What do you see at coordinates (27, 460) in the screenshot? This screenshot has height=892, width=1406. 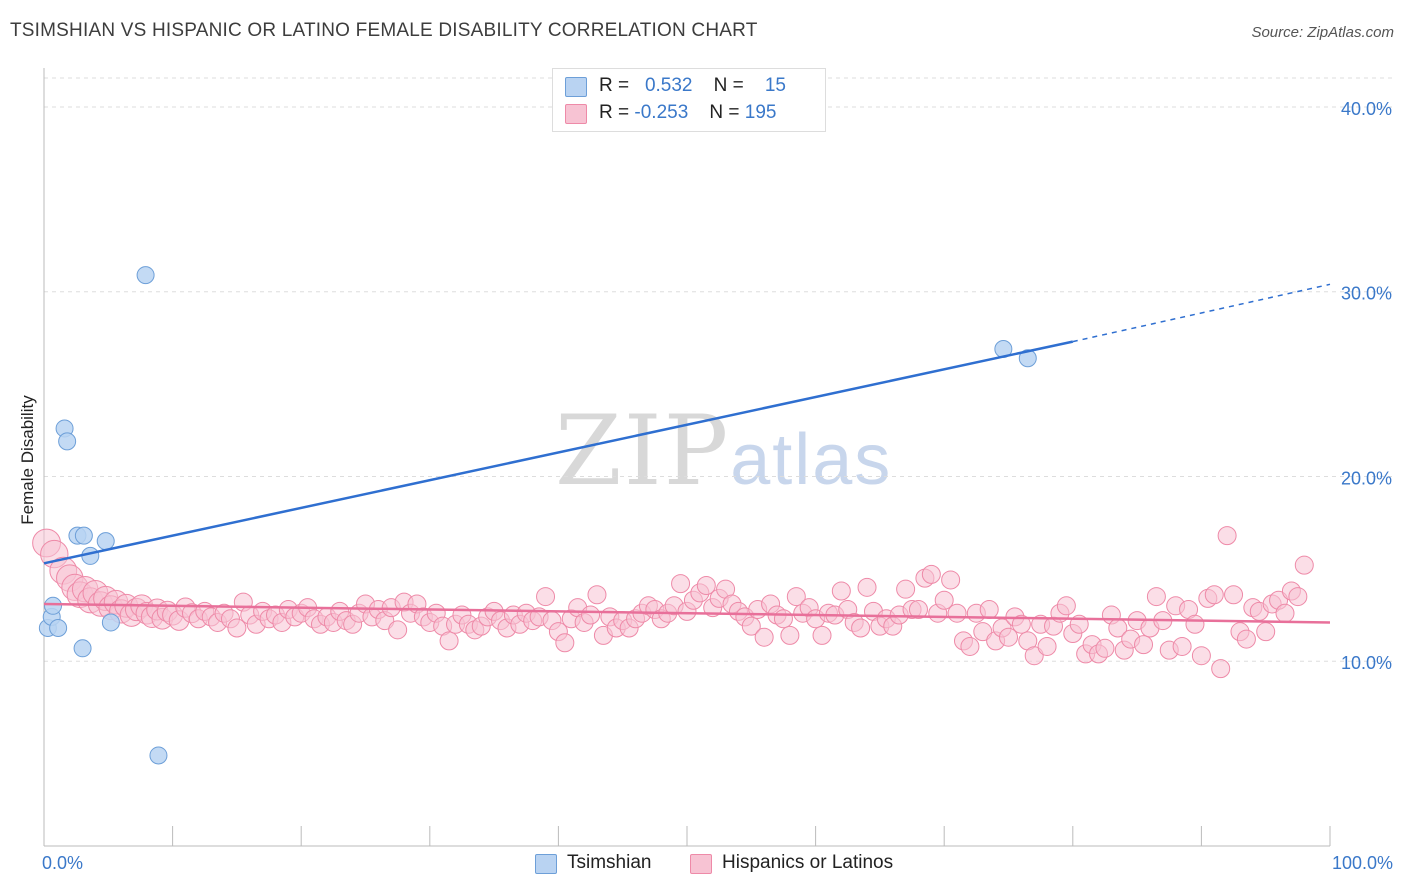 I see `y-axis-label: Female Disability` at bounding box center [27, 460].